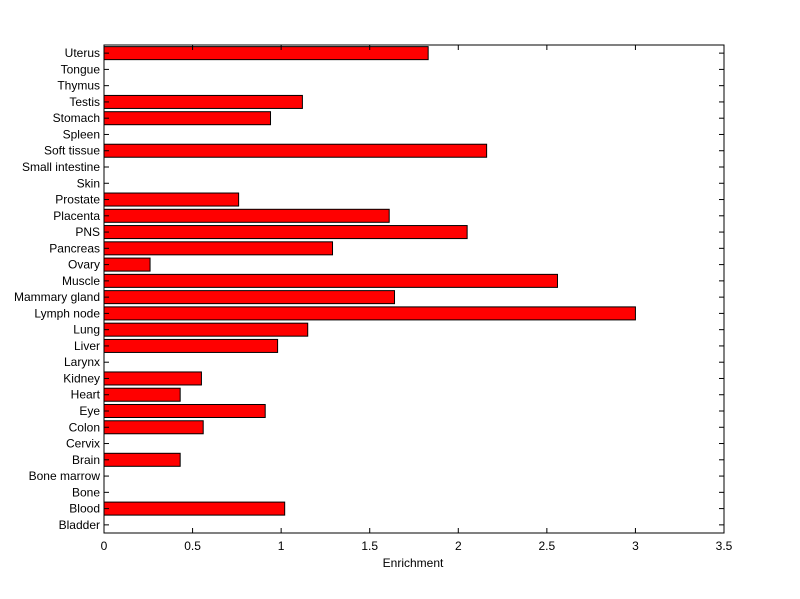 Image resolution: width=800 pixels, height=599 pixels. What do you see at coordinates (152, 378) in the screenshot?
I see `bar-kidney` at bounding box center [152, 378].